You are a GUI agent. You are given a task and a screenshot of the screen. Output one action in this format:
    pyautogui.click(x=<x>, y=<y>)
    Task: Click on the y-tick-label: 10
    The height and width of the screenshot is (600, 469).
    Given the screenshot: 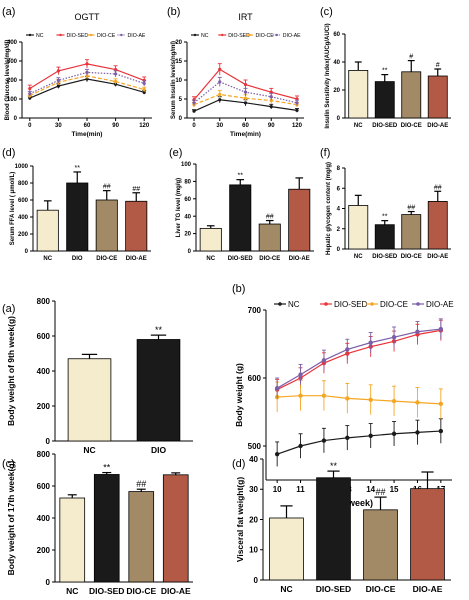 What is the action you would take?
    pyautogui.click(x=178, y=81)
    